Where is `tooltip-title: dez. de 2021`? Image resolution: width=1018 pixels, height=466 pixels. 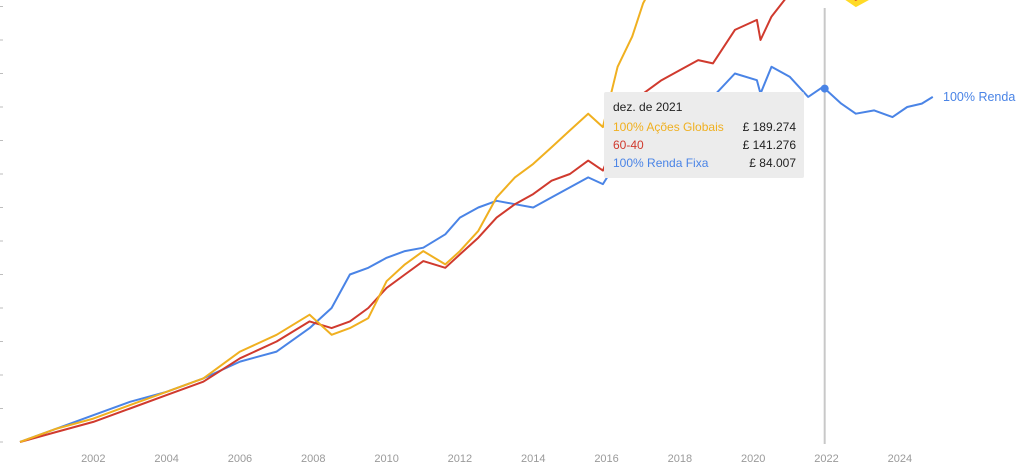
tooltip-title: dez. de 2021 is located at coordinates (648, 107).